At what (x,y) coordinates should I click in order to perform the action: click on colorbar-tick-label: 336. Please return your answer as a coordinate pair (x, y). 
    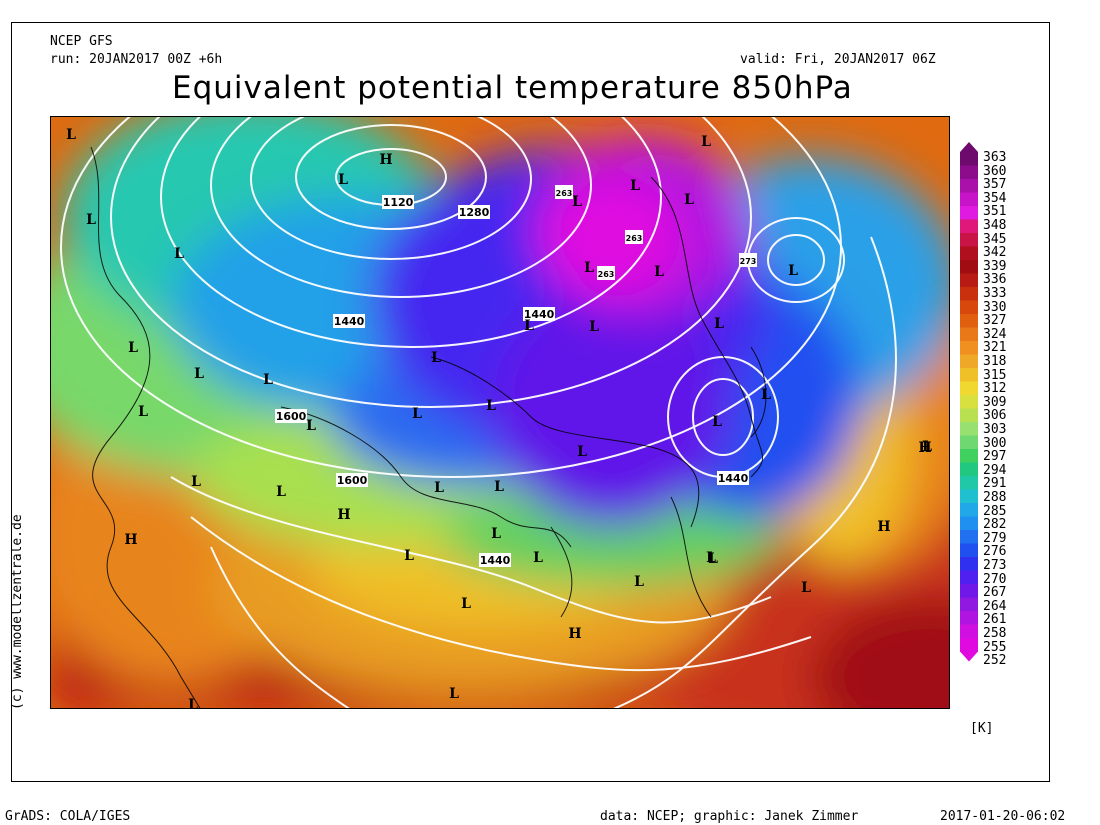
    Looking at the image, I should click on (995, 280).